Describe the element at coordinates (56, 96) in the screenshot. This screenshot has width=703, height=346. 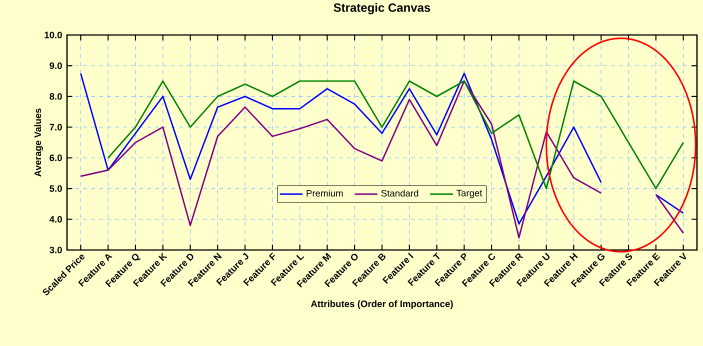
I see `y-tick-label: 8.0` at that location.